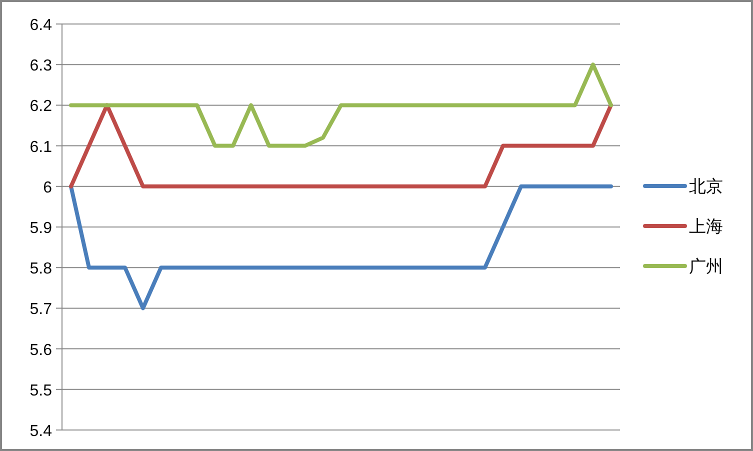 The image size is (753, 451). Describe the element at coordinates (41, 228) in the screenshot. I see `y-tick-label: 5.9` at that location.